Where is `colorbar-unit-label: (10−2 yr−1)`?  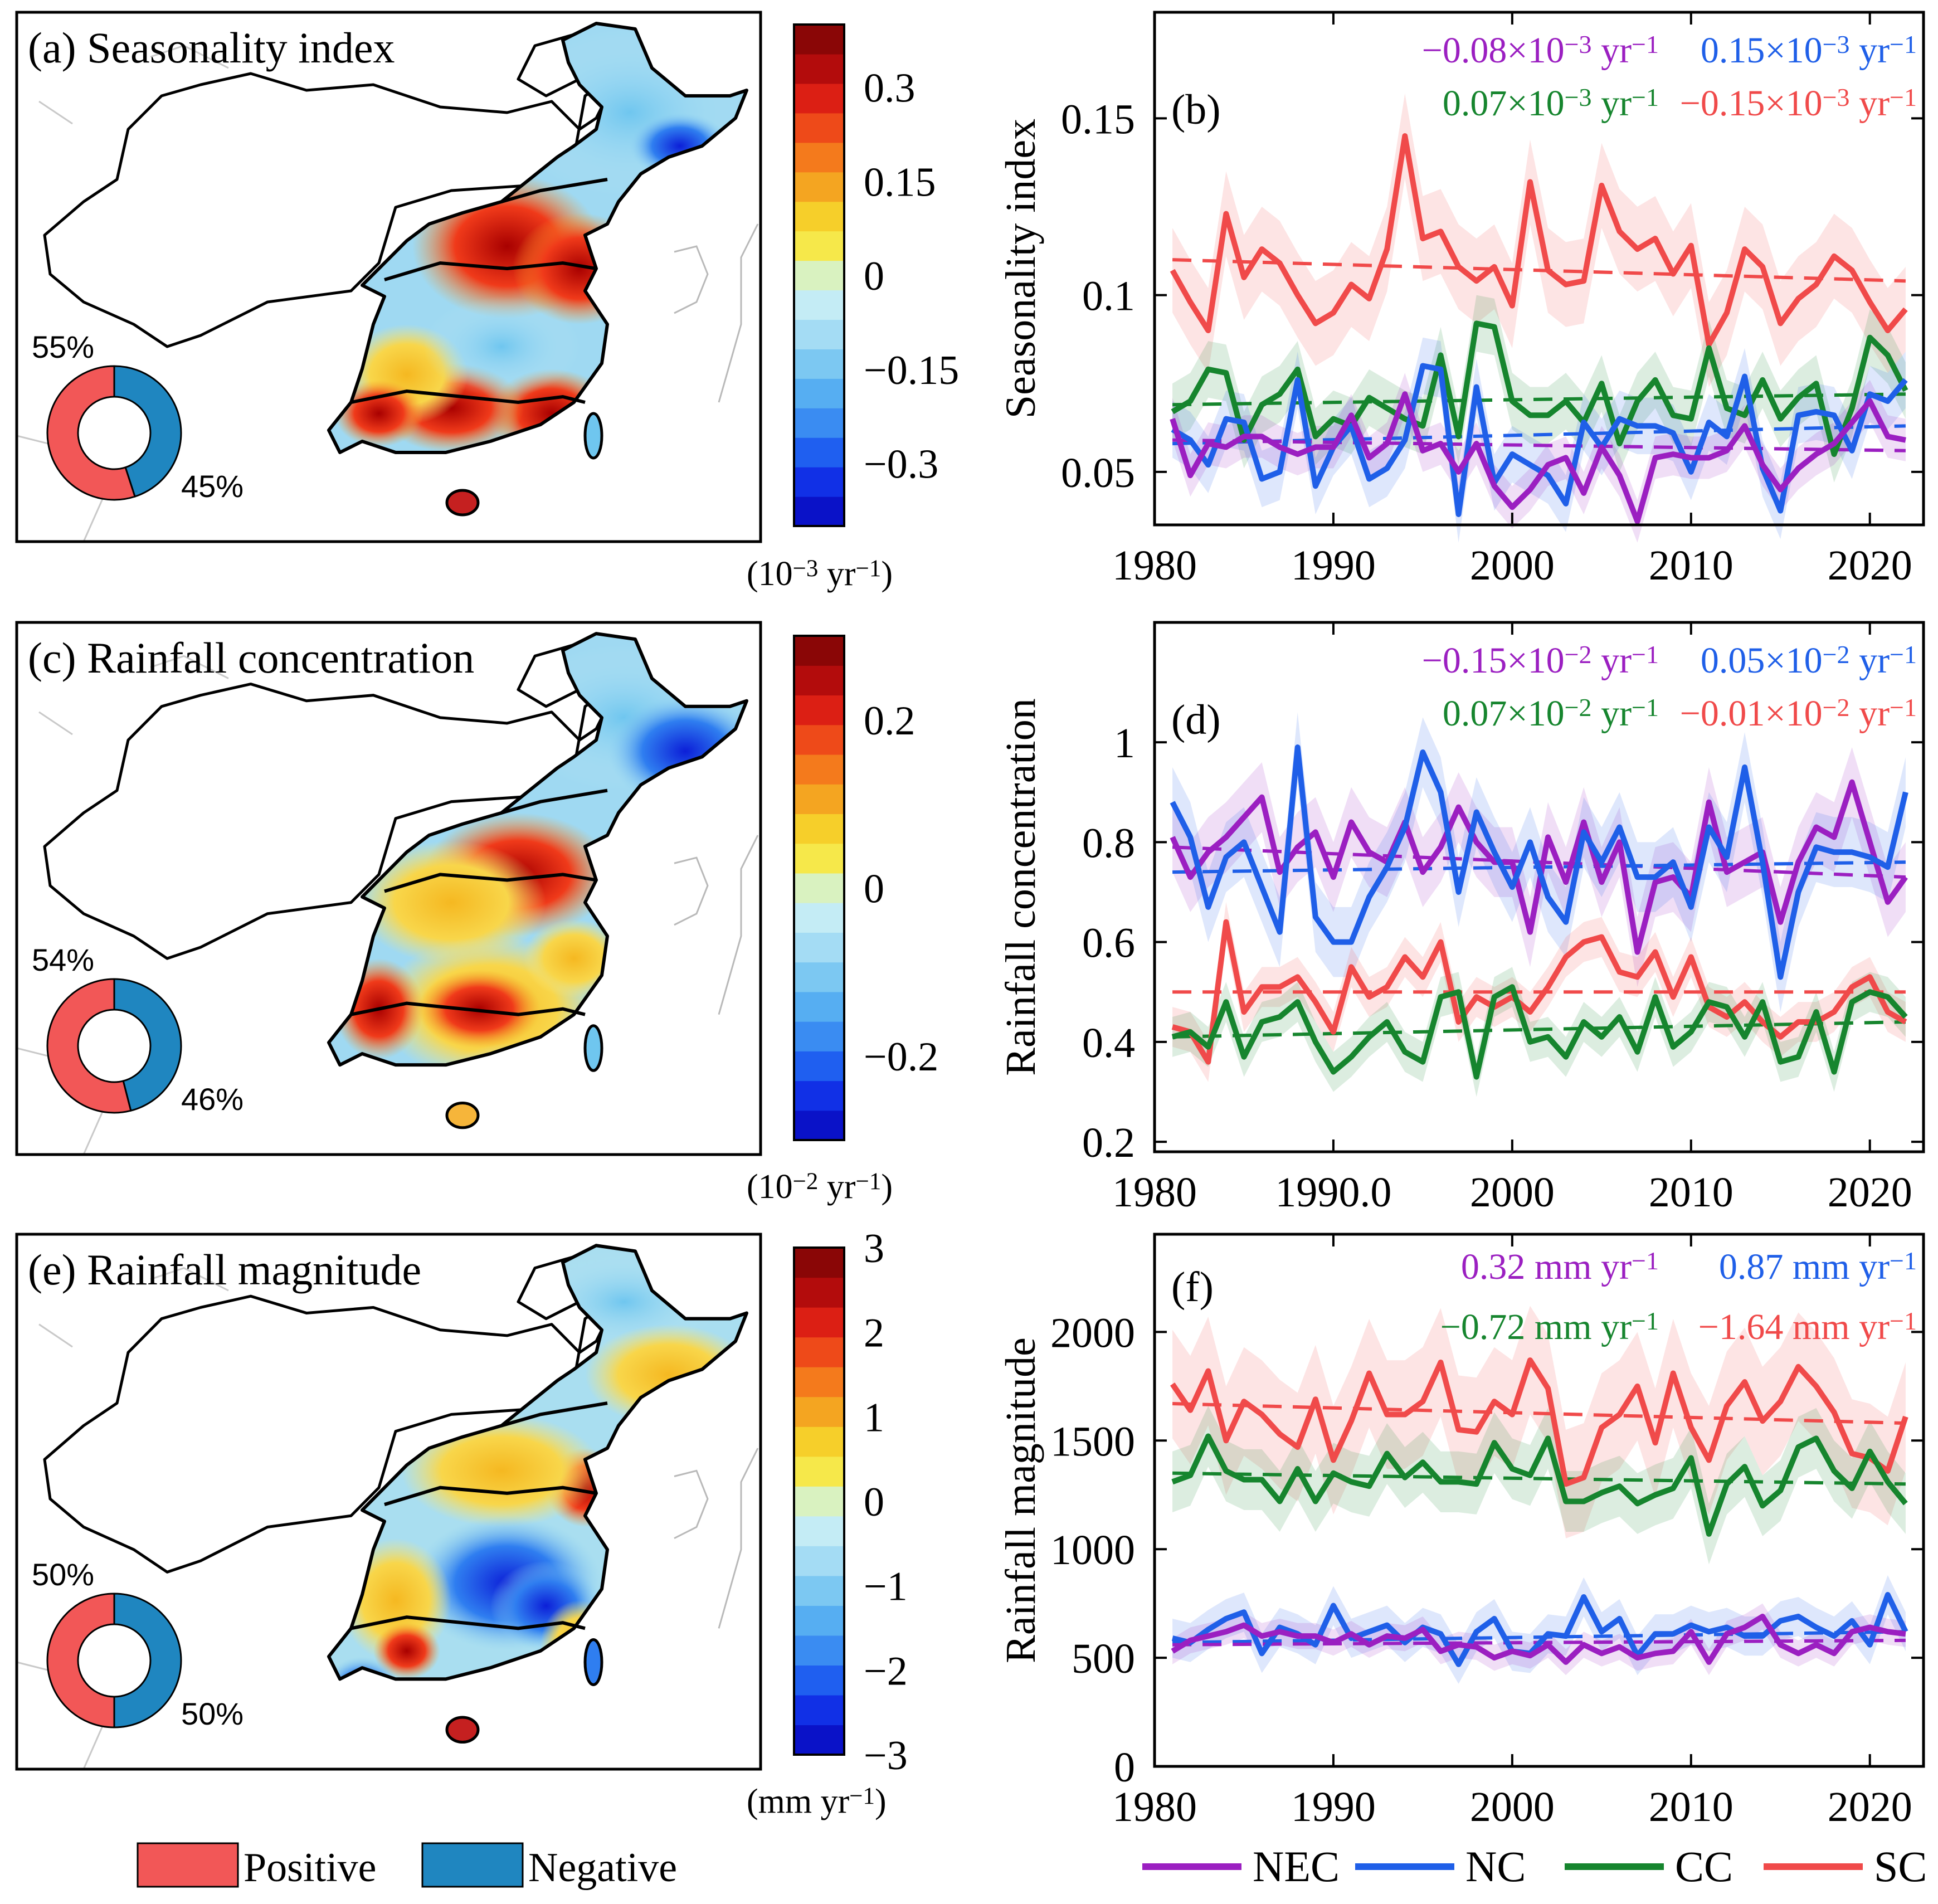 colorbar-unit-label: (10−2 yr−1) is located at coordinates (820, 1187).